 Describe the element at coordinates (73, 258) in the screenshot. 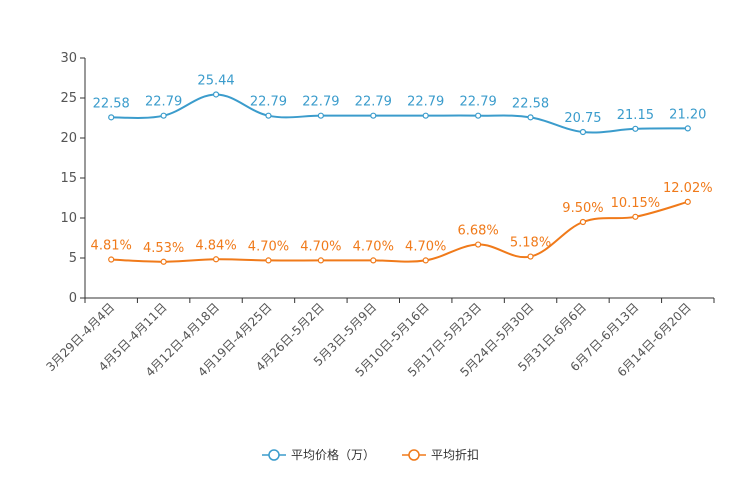

I see `y-tick-label: 5` at that location.